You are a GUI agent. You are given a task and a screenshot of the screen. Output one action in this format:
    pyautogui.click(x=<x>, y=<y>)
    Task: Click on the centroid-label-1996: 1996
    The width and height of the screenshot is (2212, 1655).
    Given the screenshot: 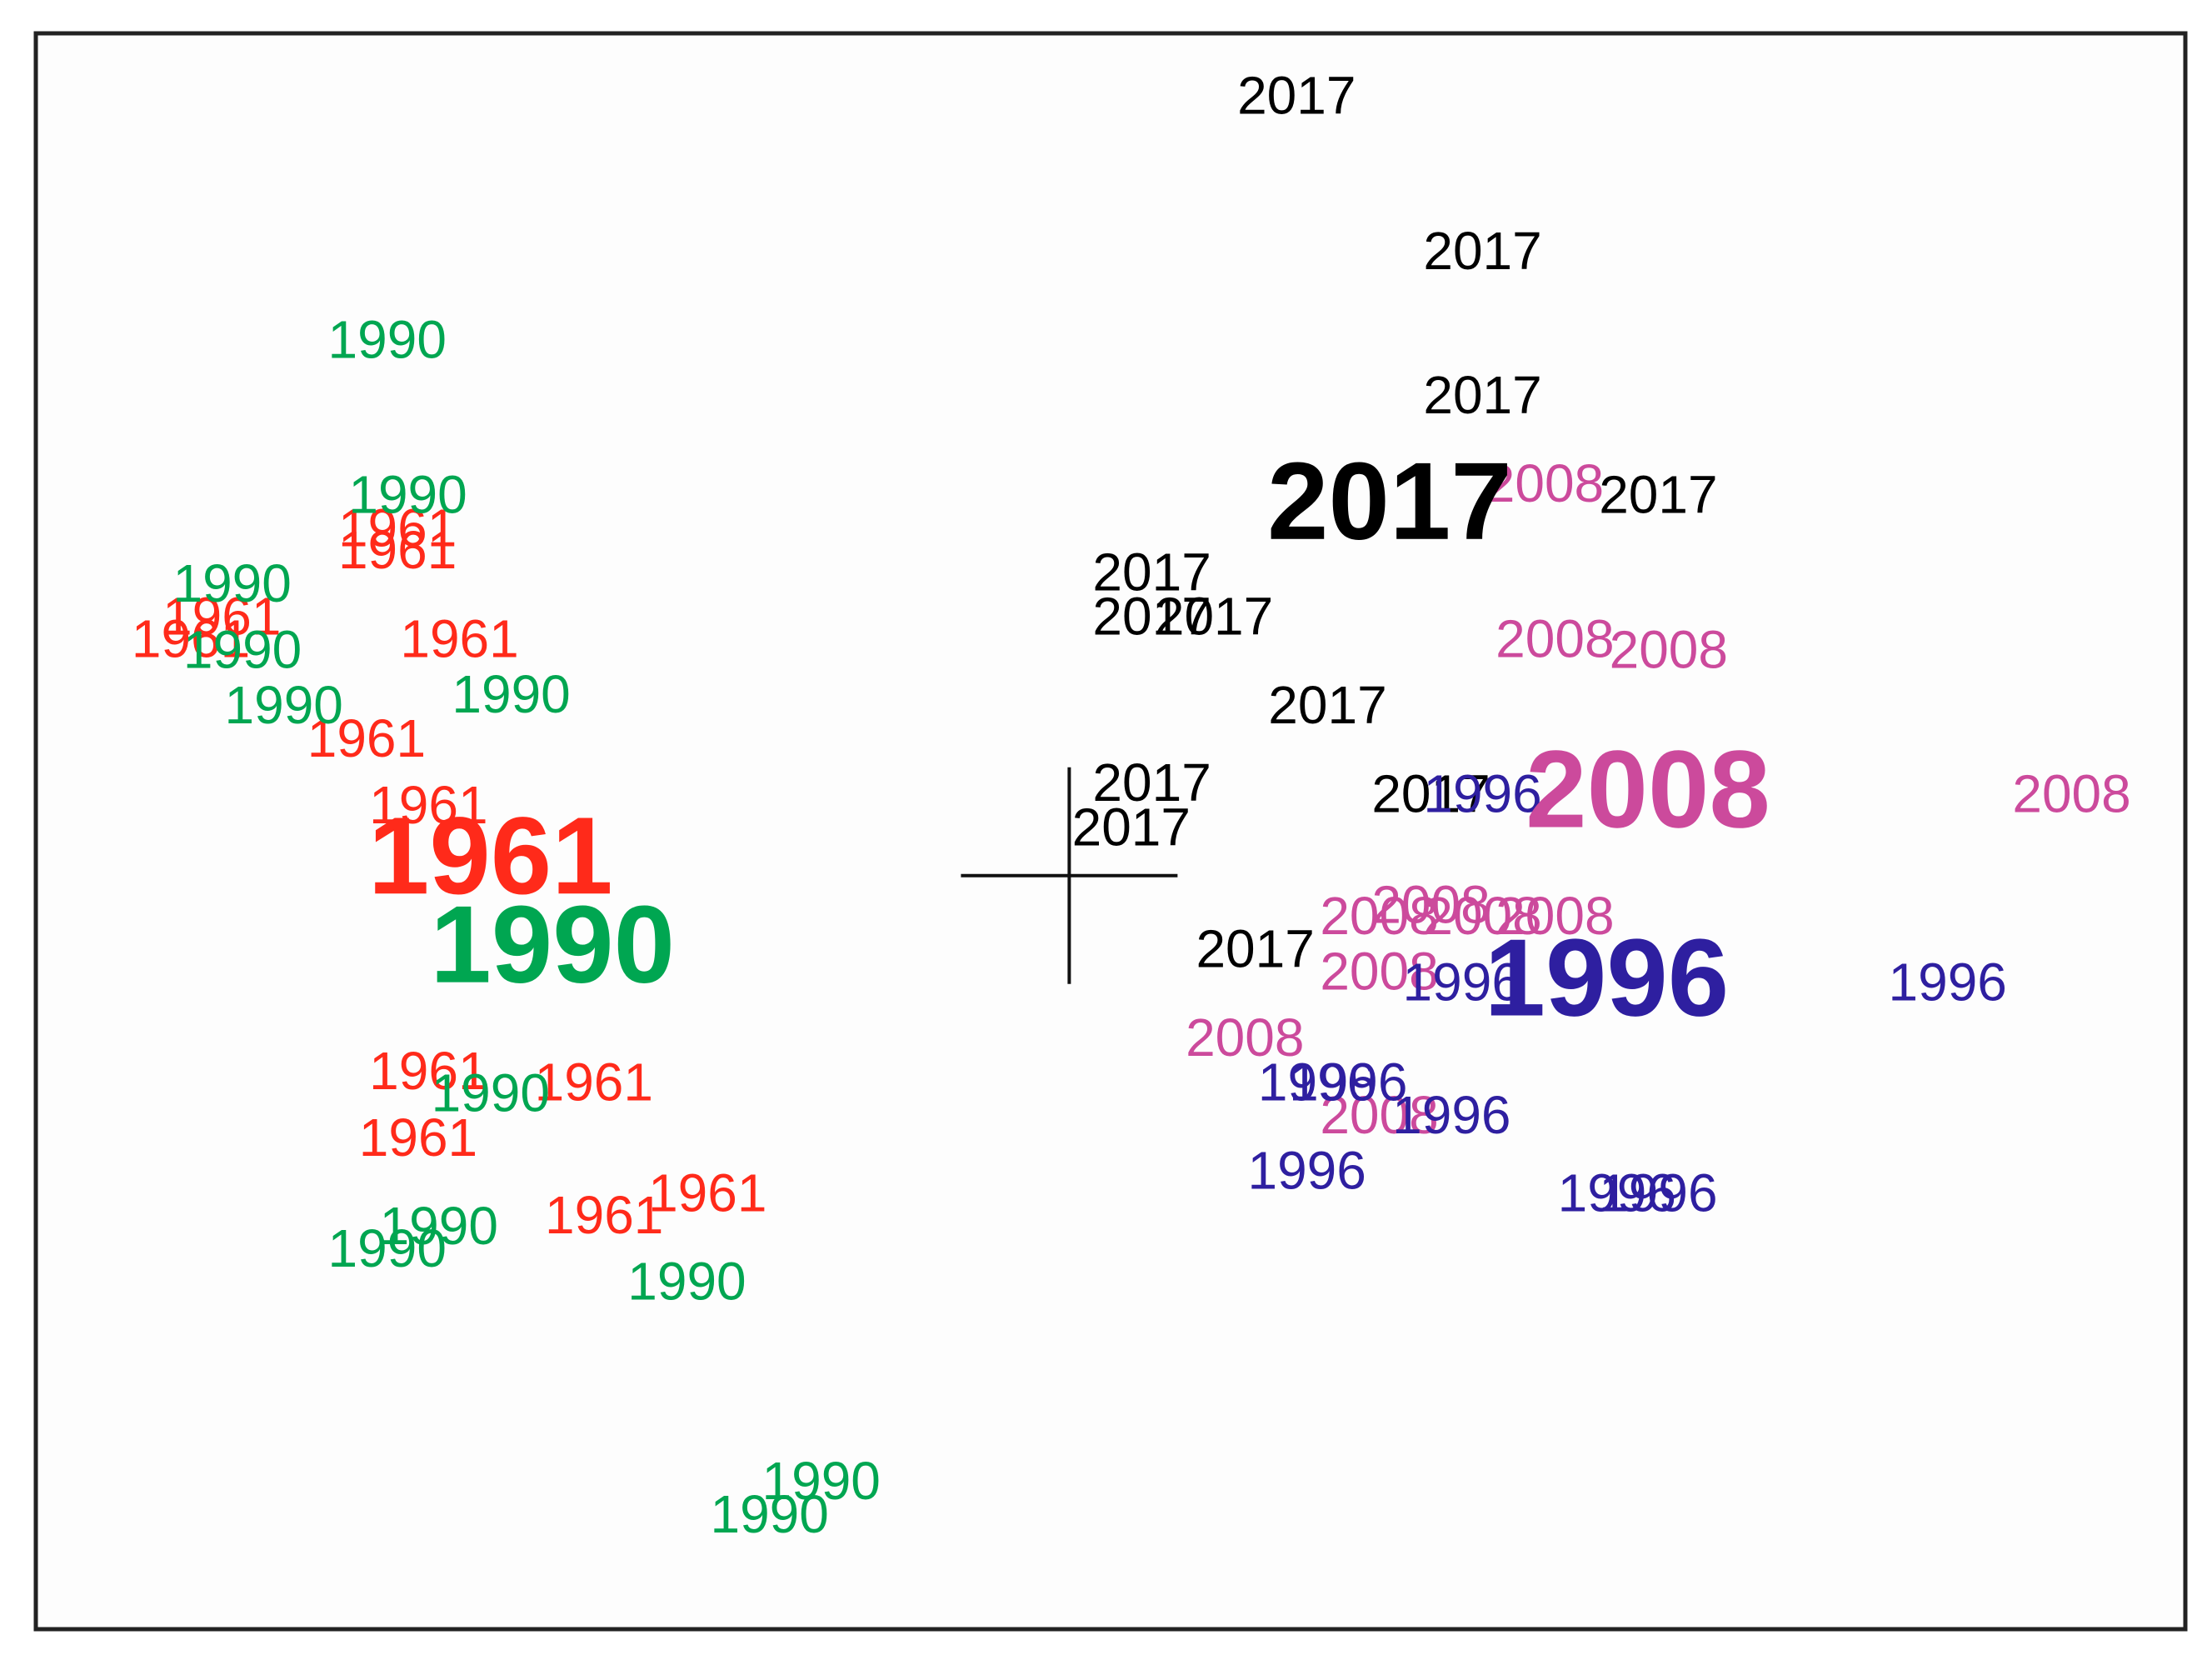 What is the action you would take?
    pyautogui.click(x=1607, y=978)
    